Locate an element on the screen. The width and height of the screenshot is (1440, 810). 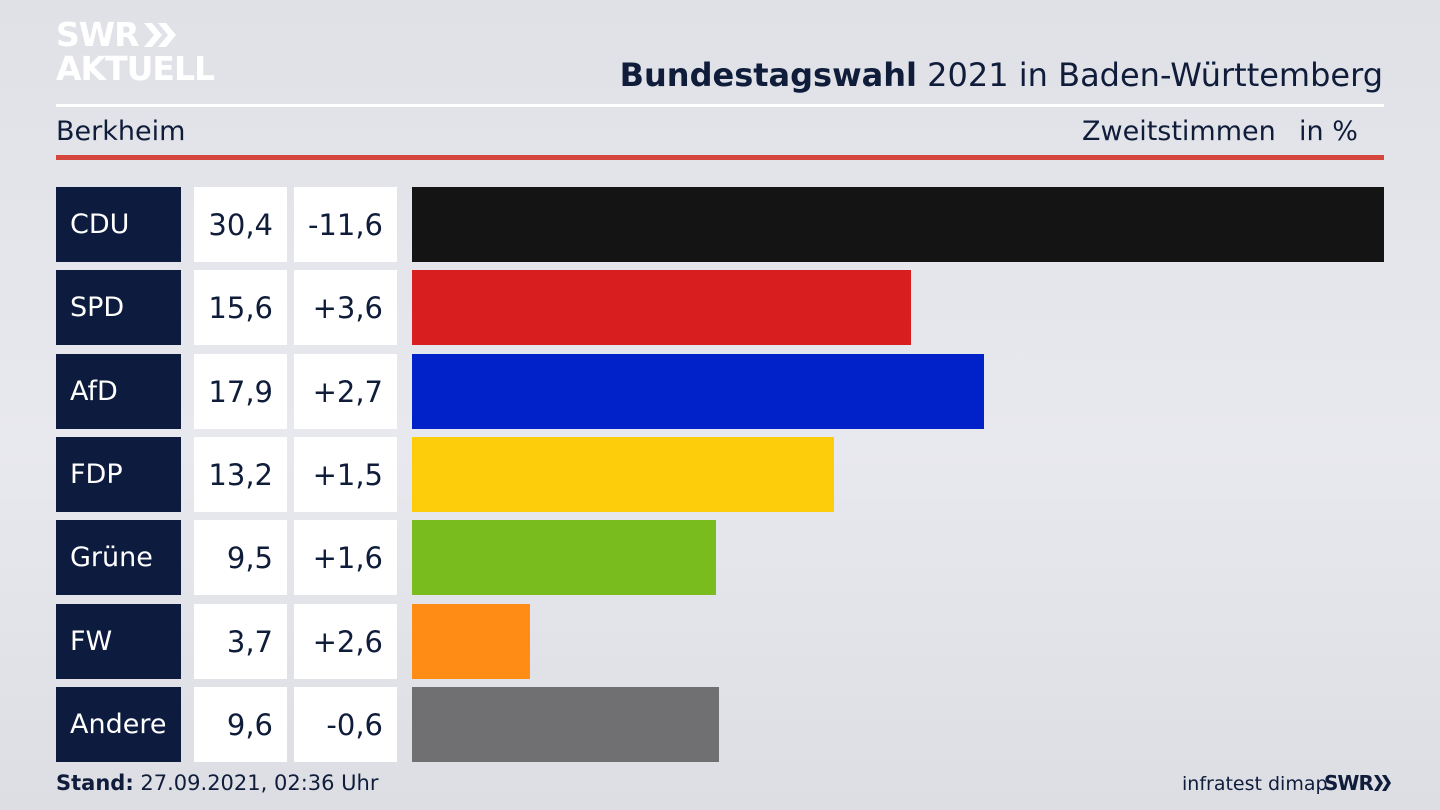
chart-row: CDU 30,4 -11,6 is located at coordinates (720, 224).